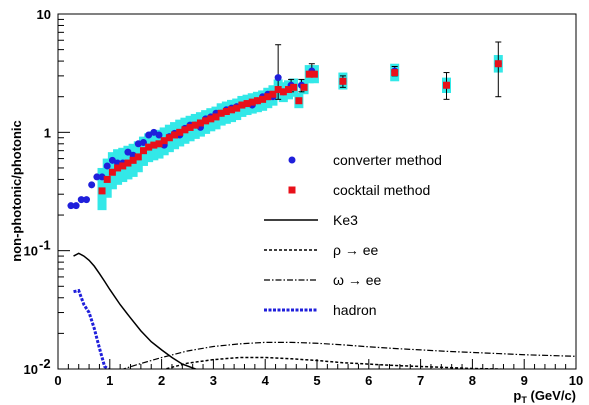 The width and height of the screenshot is (589, 405). Describe the element at coordinates (213, 380) in the screenshot. I see `x-tick-label: 3` at that location.